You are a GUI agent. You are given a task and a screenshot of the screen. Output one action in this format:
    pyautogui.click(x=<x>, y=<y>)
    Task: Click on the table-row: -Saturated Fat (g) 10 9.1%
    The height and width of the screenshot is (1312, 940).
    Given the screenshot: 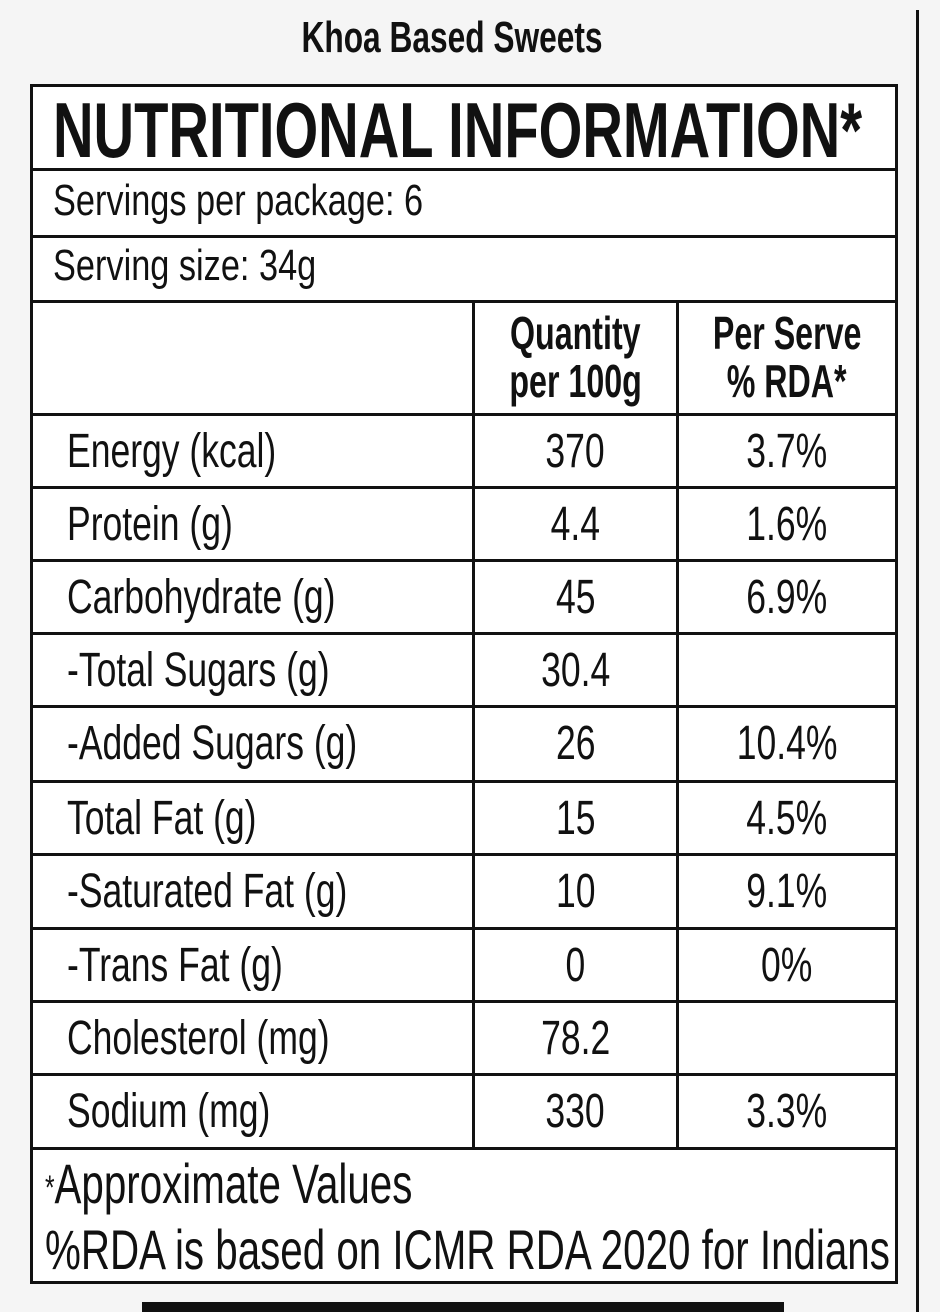 What is the action you would take?
    pyautogui.click(x=464, y=893)
    